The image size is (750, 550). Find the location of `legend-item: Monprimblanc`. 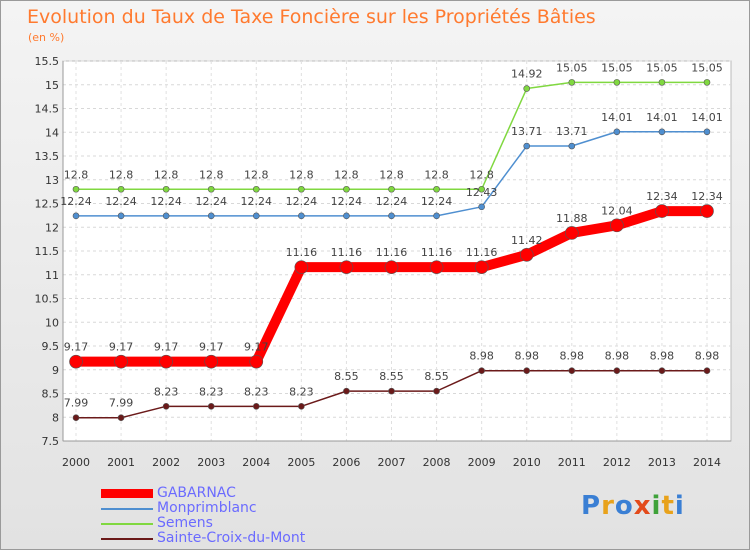

legend-item: Monprimblanc is located at coordinates (203, 508).